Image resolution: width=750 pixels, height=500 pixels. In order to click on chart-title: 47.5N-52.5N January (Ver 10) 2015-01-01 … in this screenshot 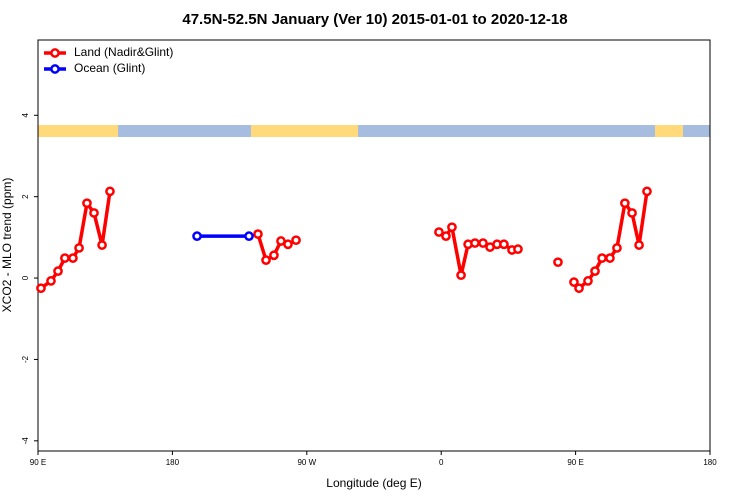, I will do `click(374, 19)`.